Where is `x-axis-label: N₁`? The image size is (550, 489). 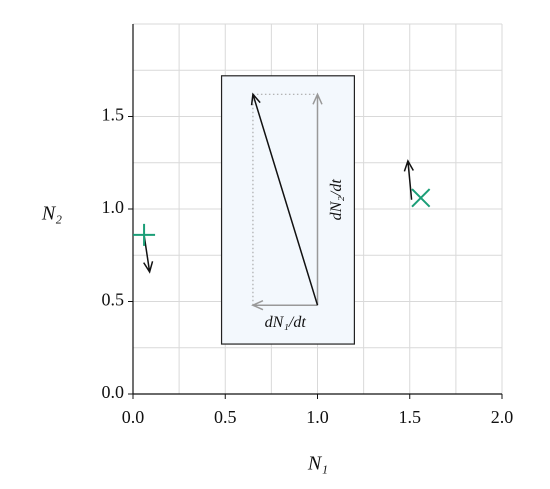
x-axis-label: N₁ is located at coordinates (317, 464).